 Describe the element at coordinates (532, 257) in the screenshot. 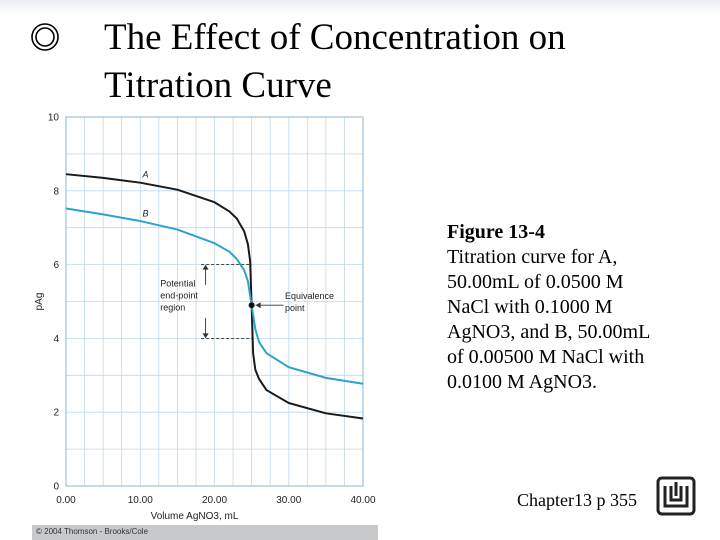

I see `caption-line: Titration curve for A,` at that location.